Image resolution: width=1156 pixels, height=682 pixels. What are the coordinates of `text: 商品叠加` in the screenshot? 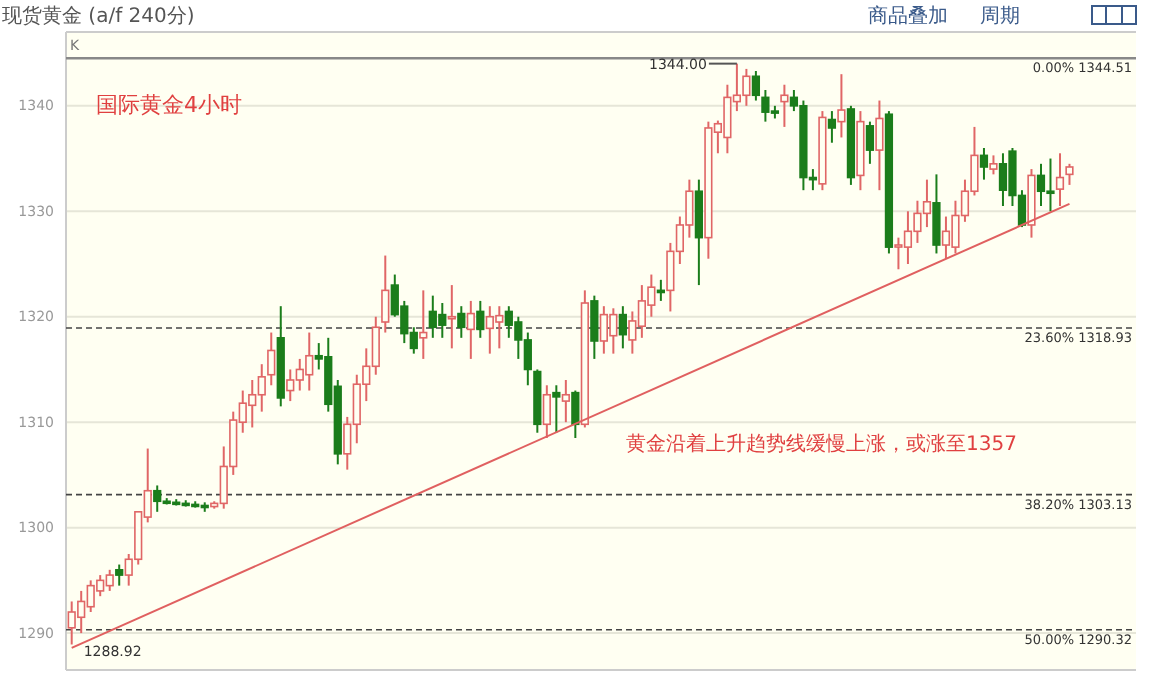 It's located at (908, 16).